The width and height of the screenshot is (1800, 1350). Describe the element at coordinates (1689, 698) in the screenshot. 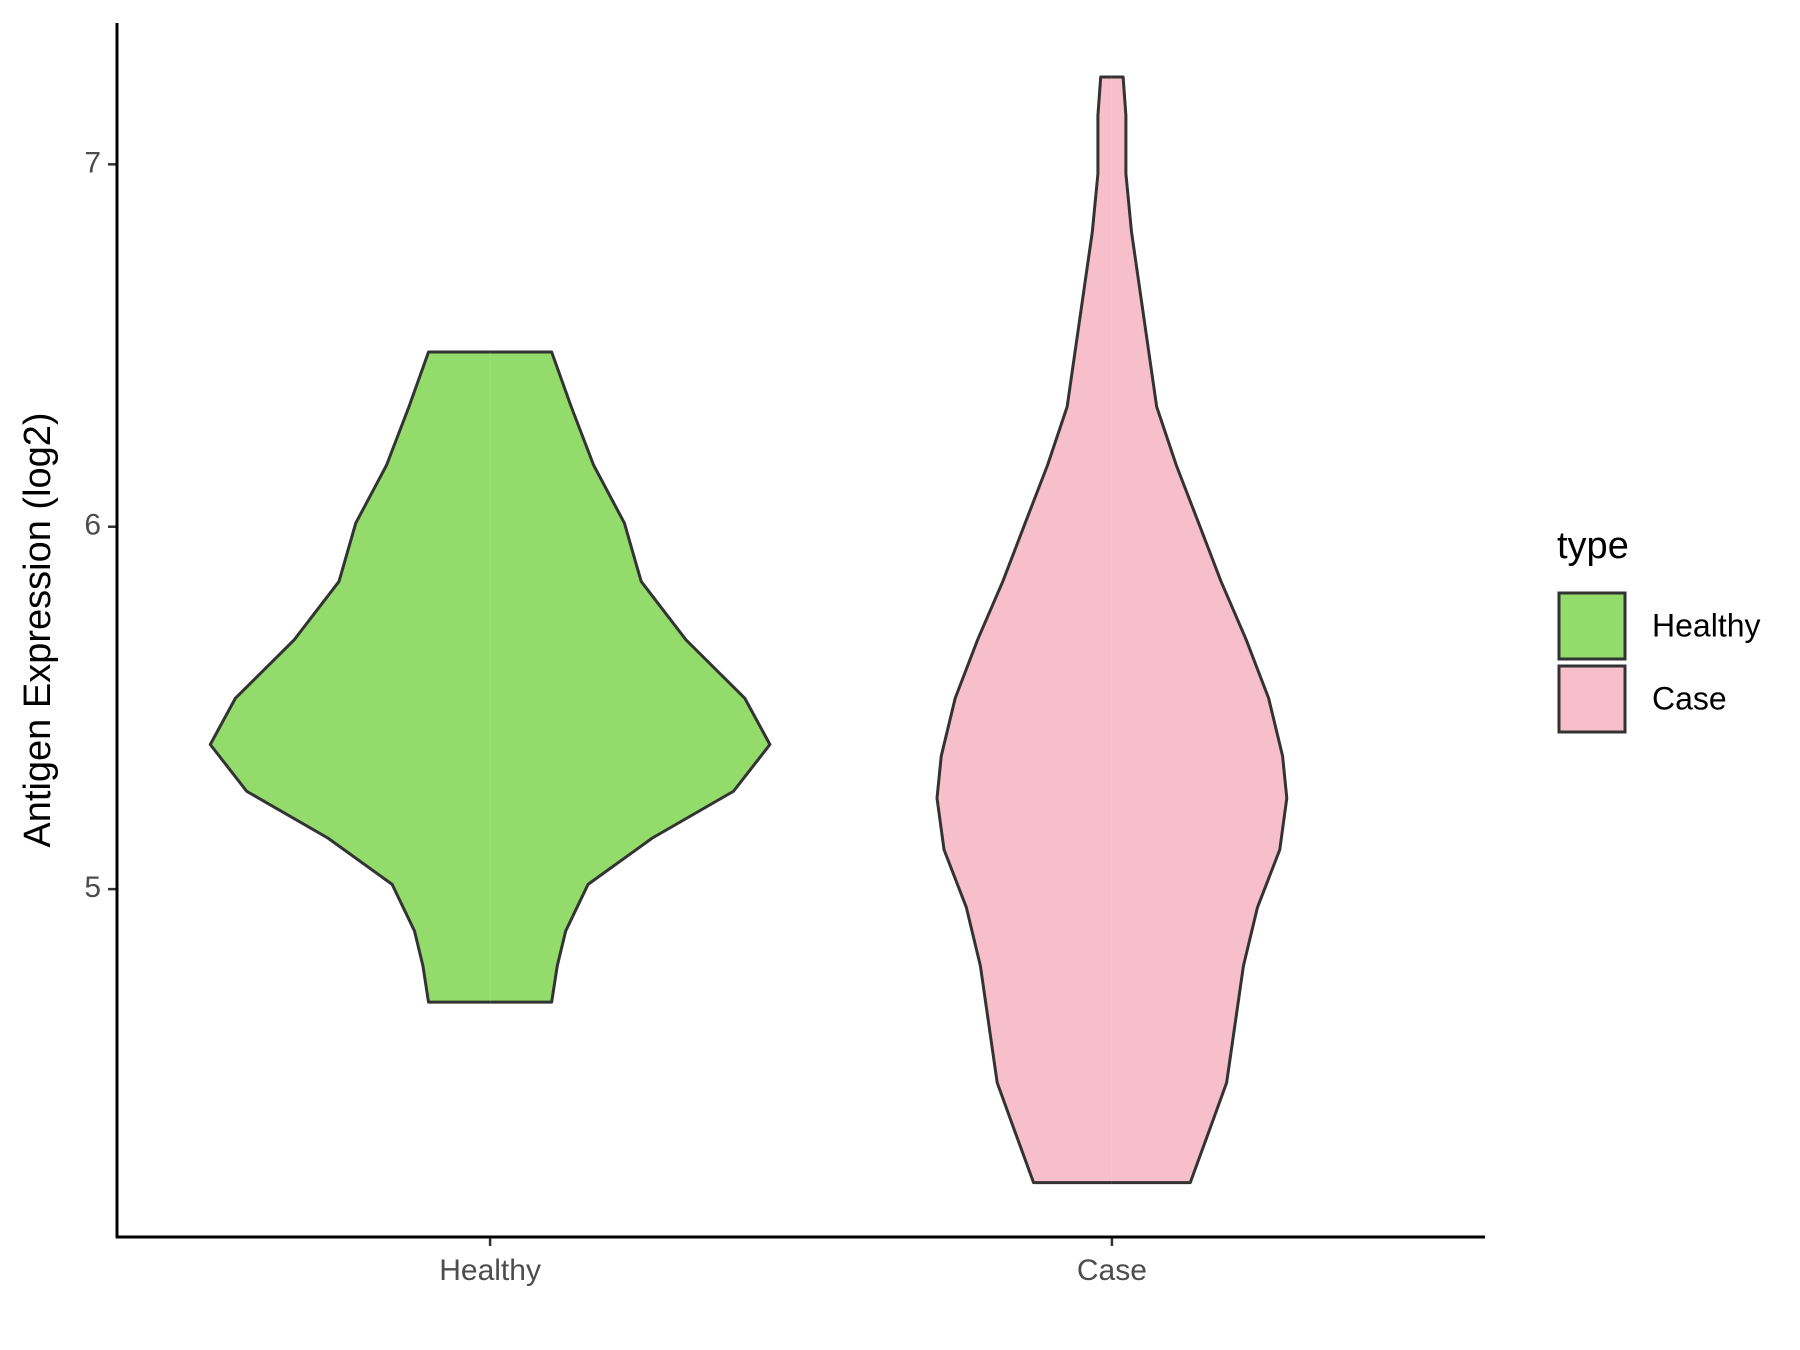

I see `legend-label: Case` at that location.